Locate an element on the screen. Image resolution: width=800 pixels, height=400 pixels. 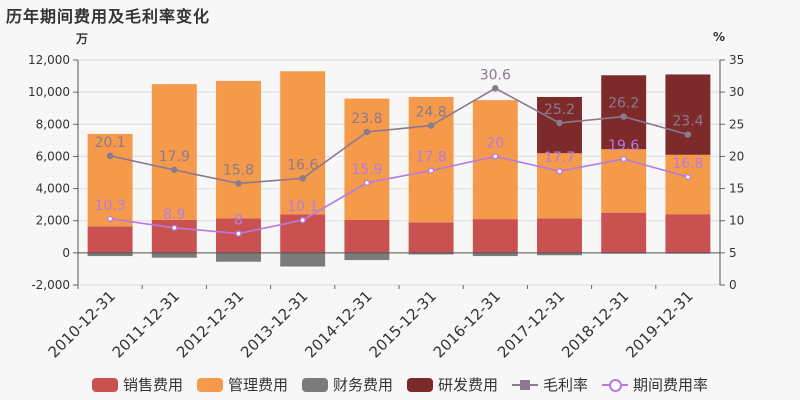
x-tick-label: 2015-12-31 is located at coordinates (403, 324).